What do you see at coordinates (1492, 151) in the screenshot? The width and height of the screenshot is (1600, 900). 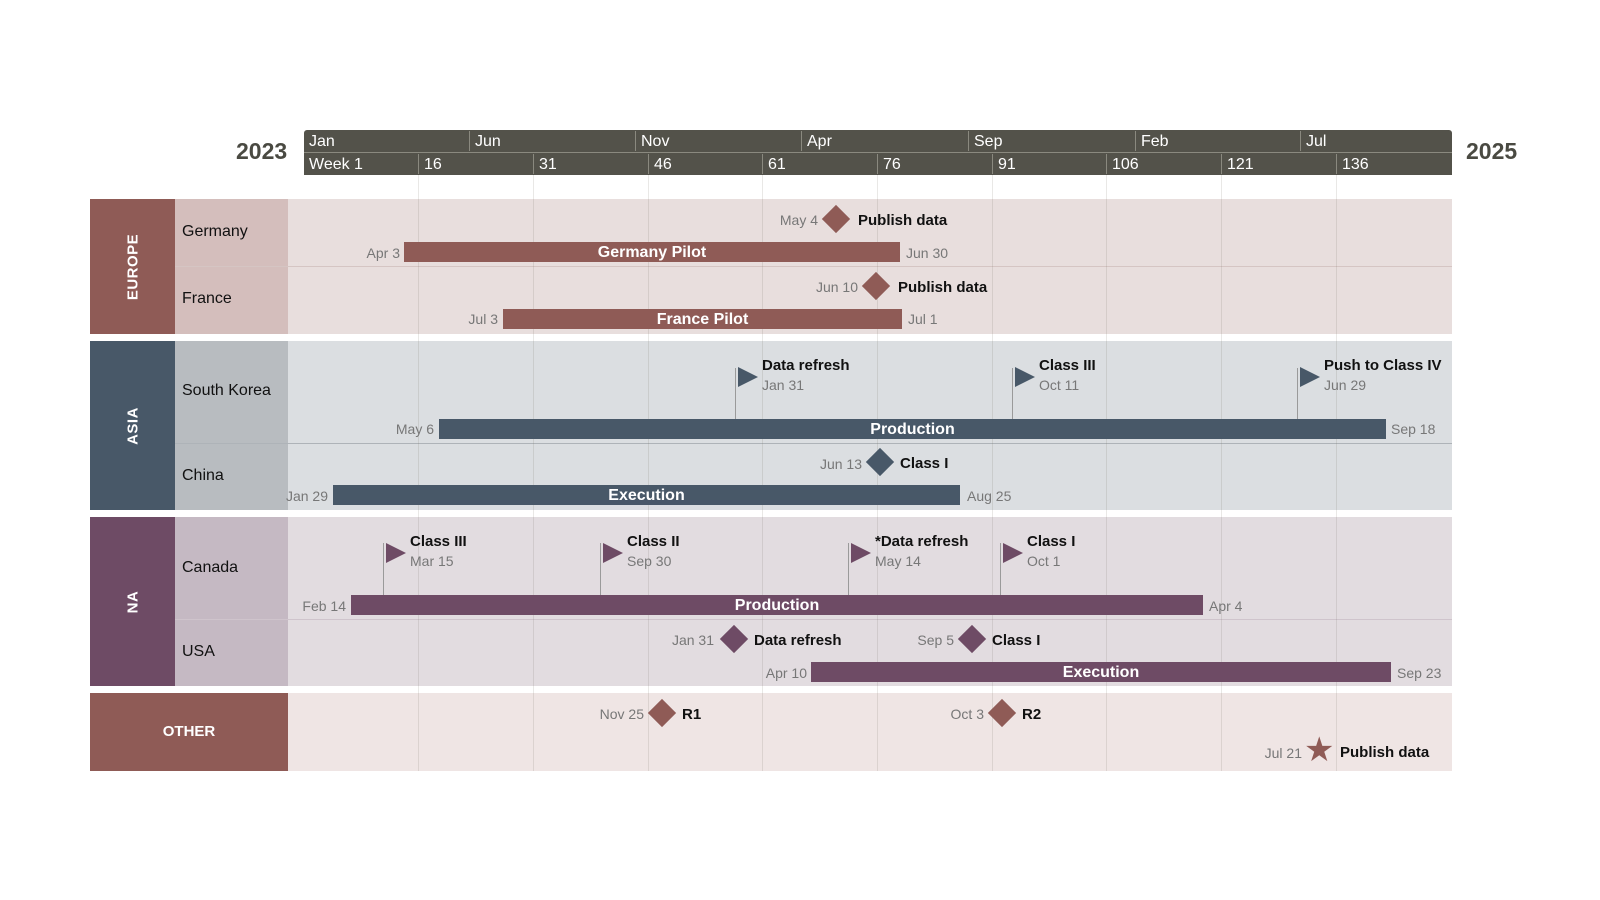 I see `end-year-label: 2025` at bounding box center [1492, 151].